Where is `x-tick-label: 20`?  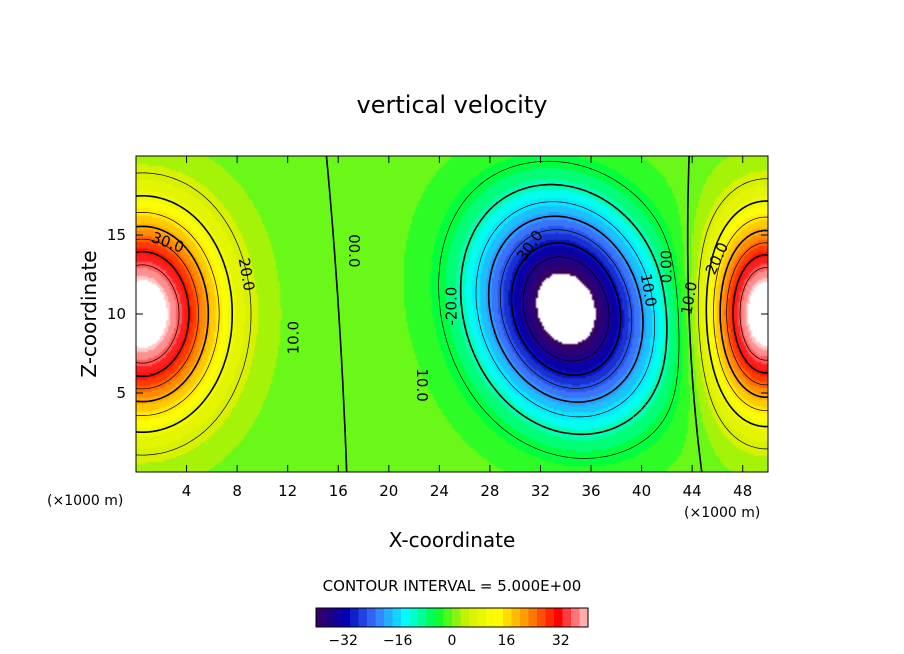 x-tick-label: 20 is located at coordinates (388, 491).